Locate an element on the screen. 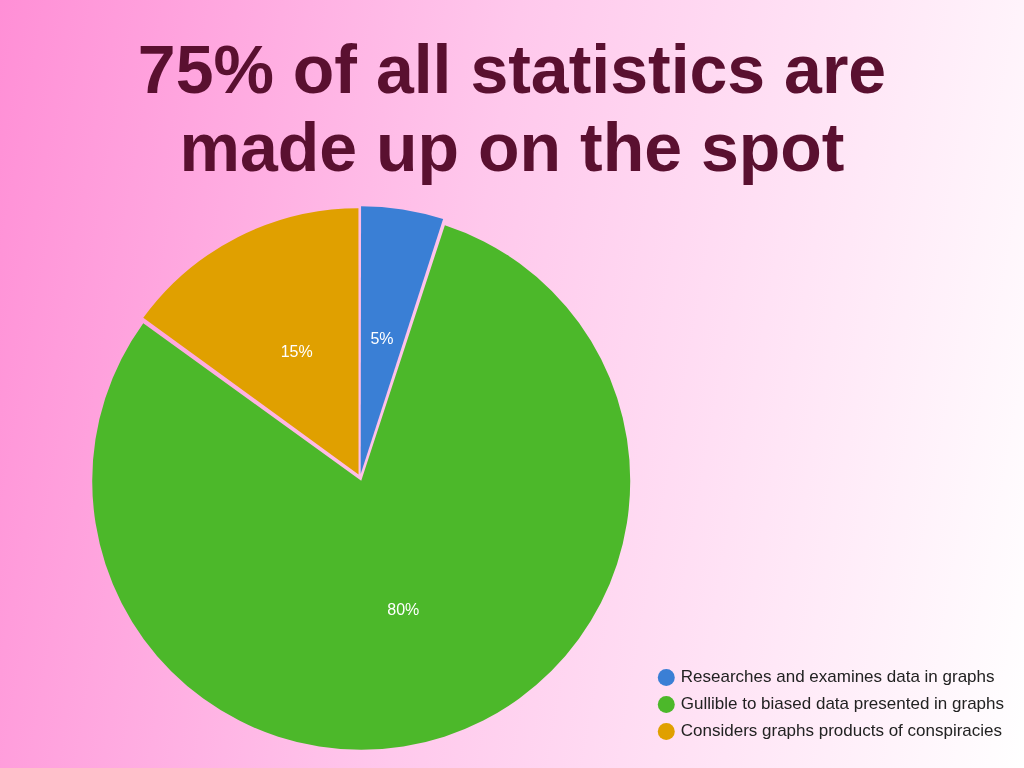  legend-label: Researches and examines data in graphs is located at coordinates (837, 677).